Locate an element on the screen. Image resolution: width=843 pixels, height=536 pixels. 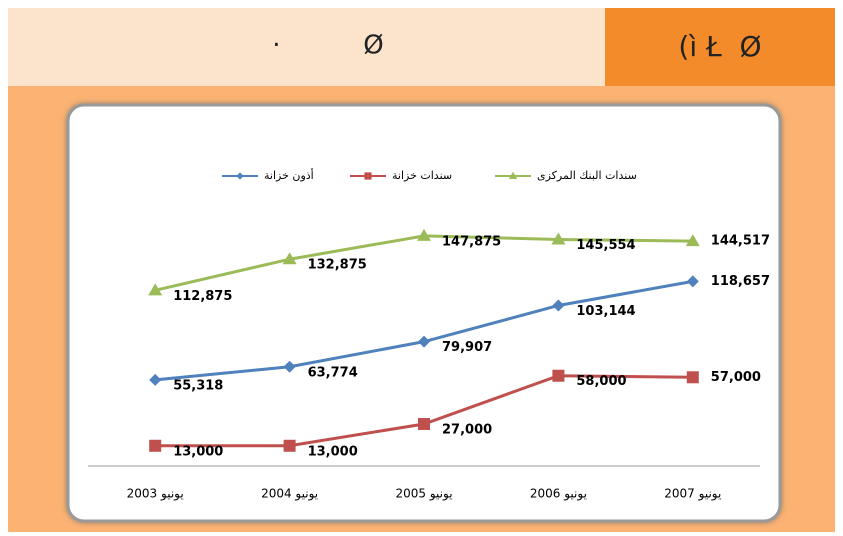
data-label: 118,657 is located at coordinates (740, 281).